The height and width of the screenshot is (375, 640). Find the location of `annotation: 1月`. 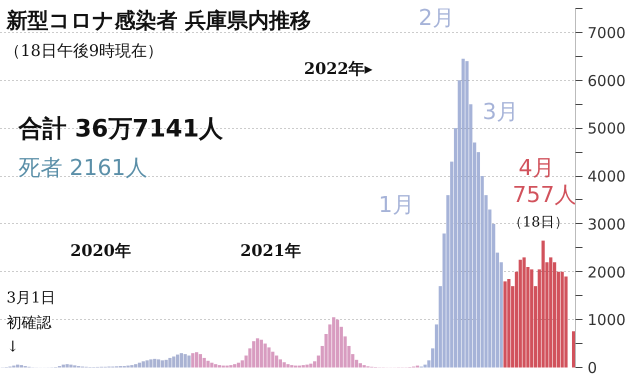

annotation: 1月 is located at coordinates (396, 205).